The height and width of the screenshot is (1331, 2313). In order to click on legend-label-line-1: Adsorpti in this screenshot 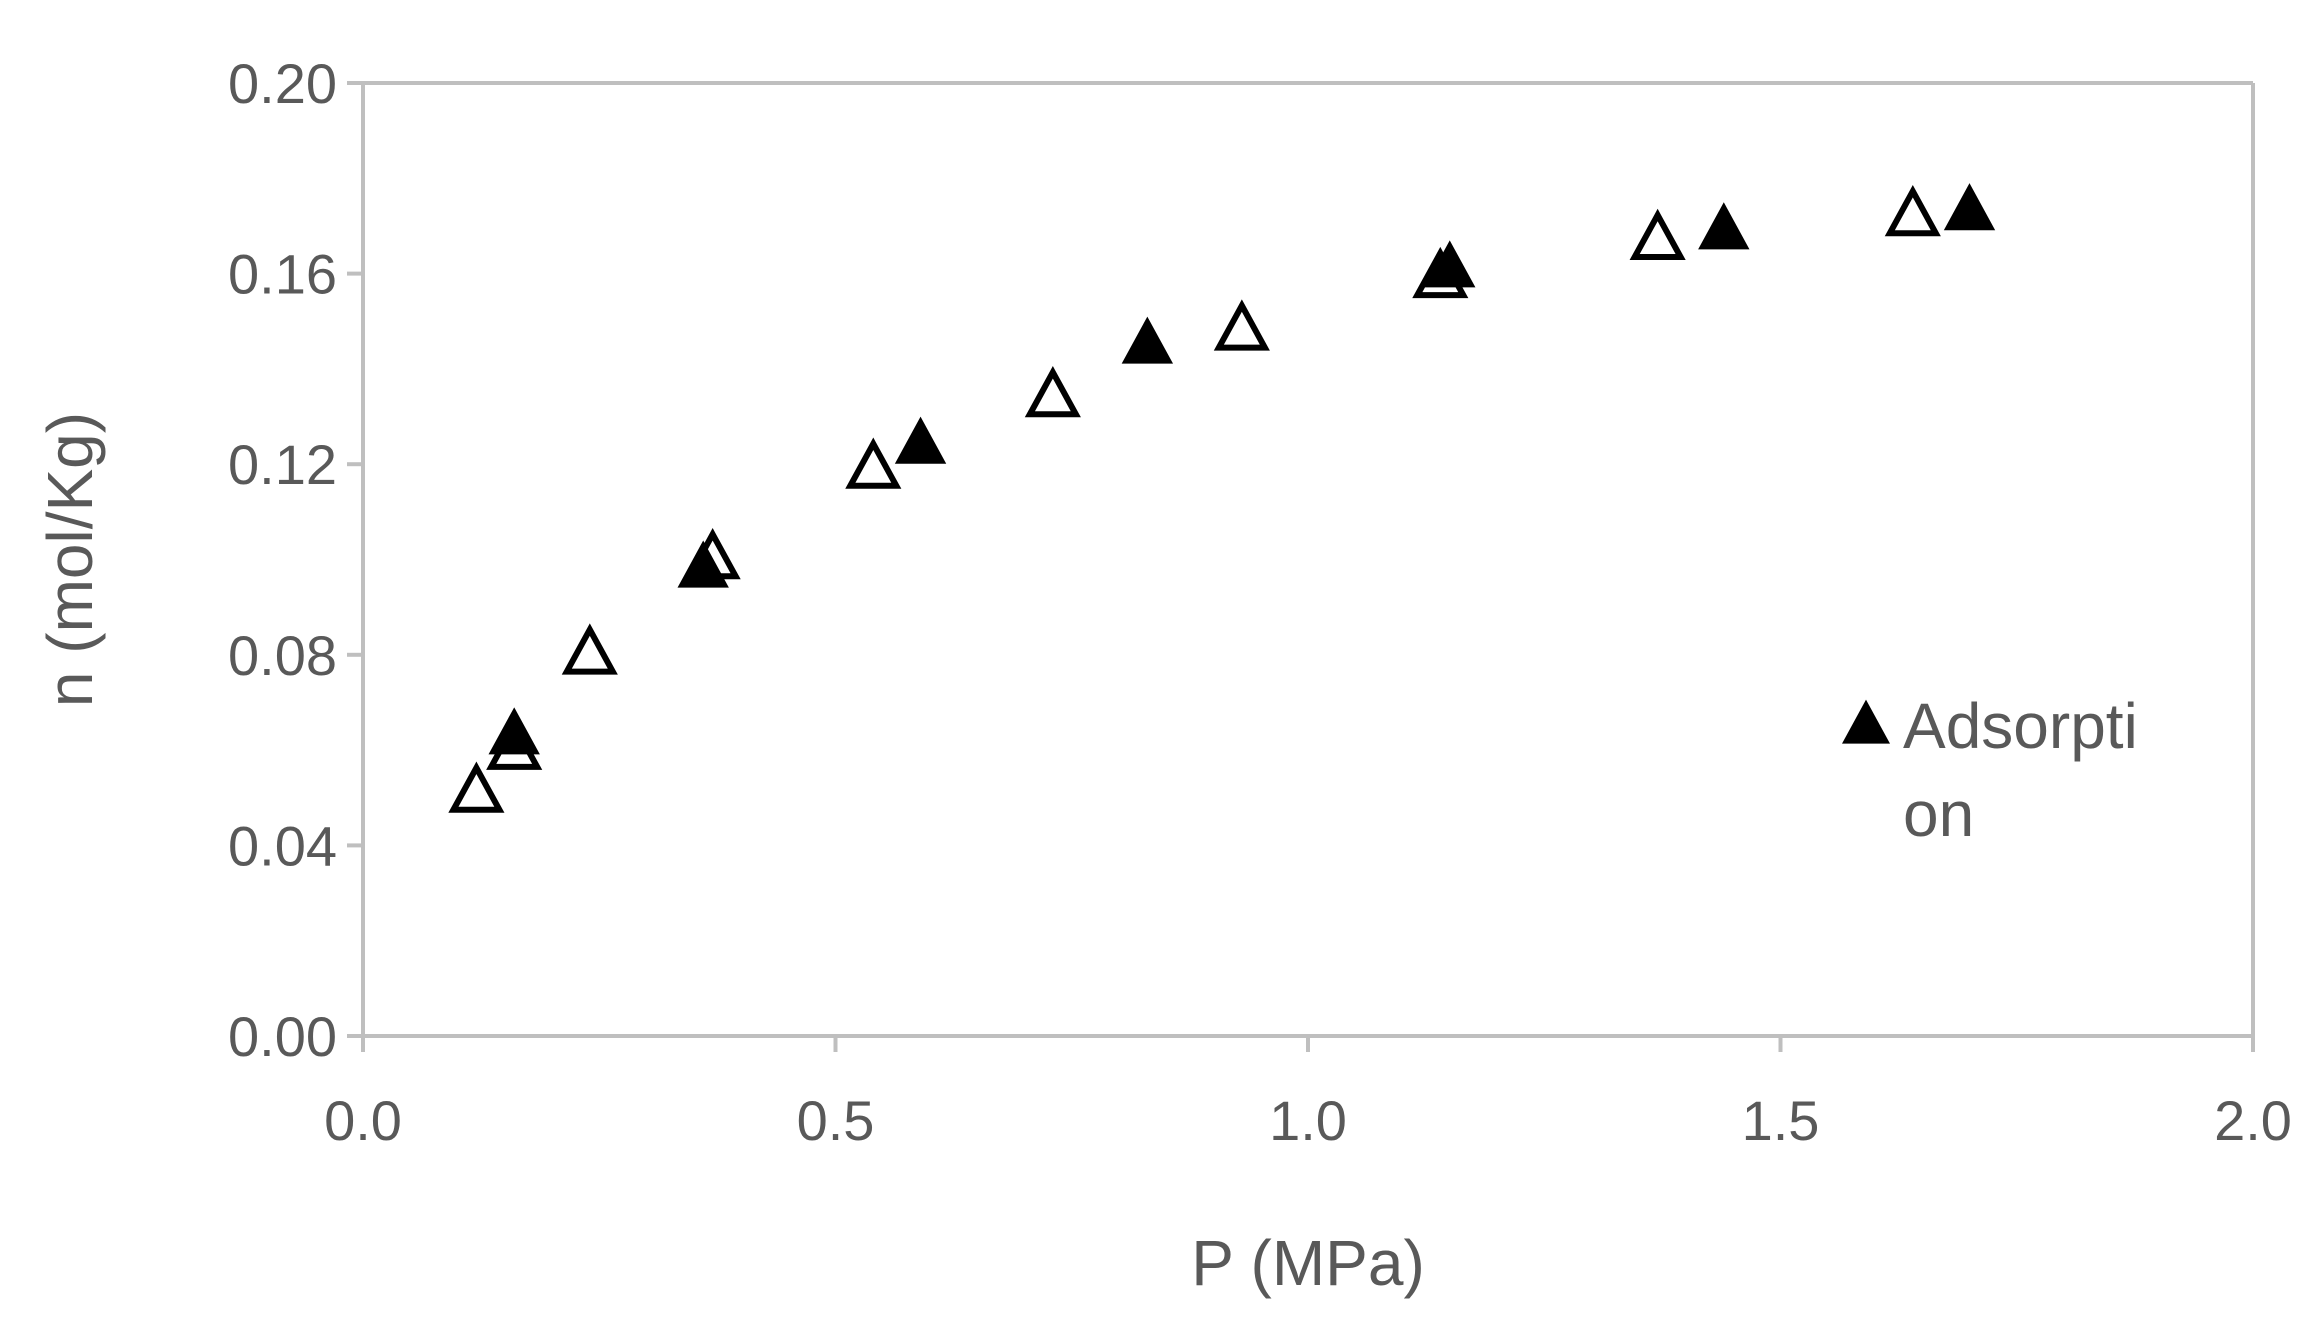, I will do `click(2020, 726)`.